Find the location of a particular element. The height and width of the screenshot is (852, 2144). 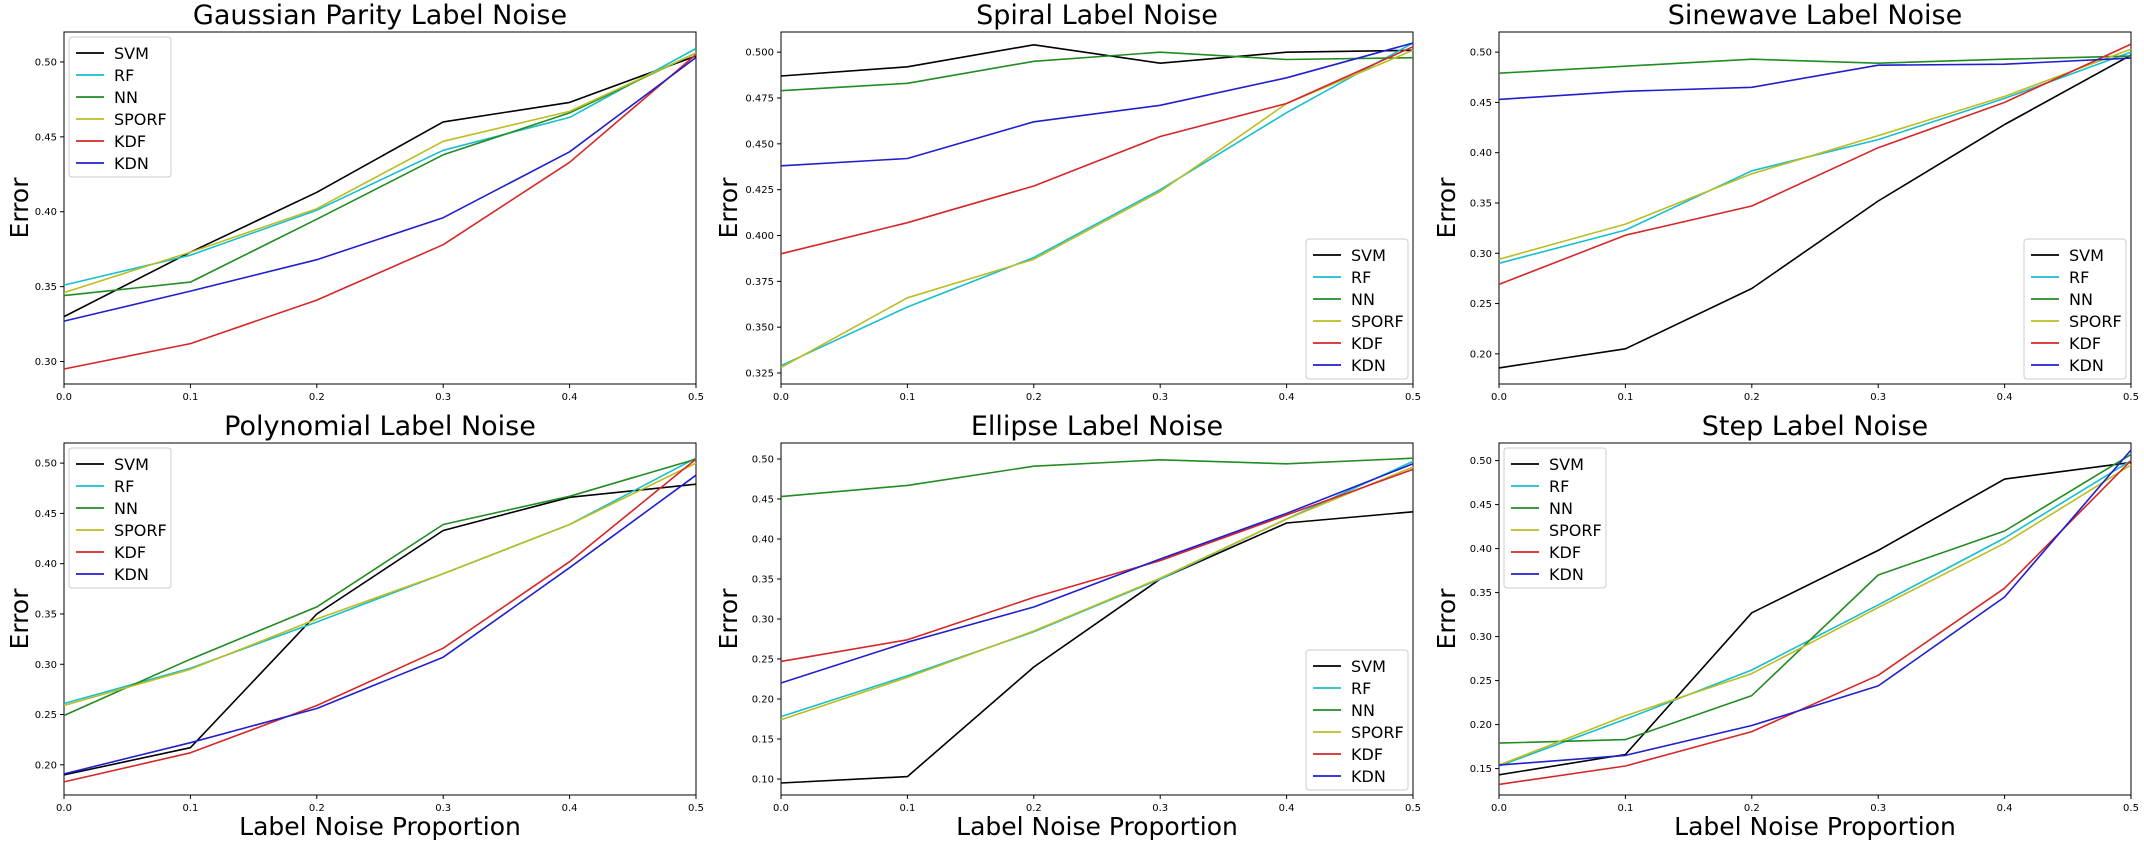

series-line-rf is located at coordinates (380, 166).